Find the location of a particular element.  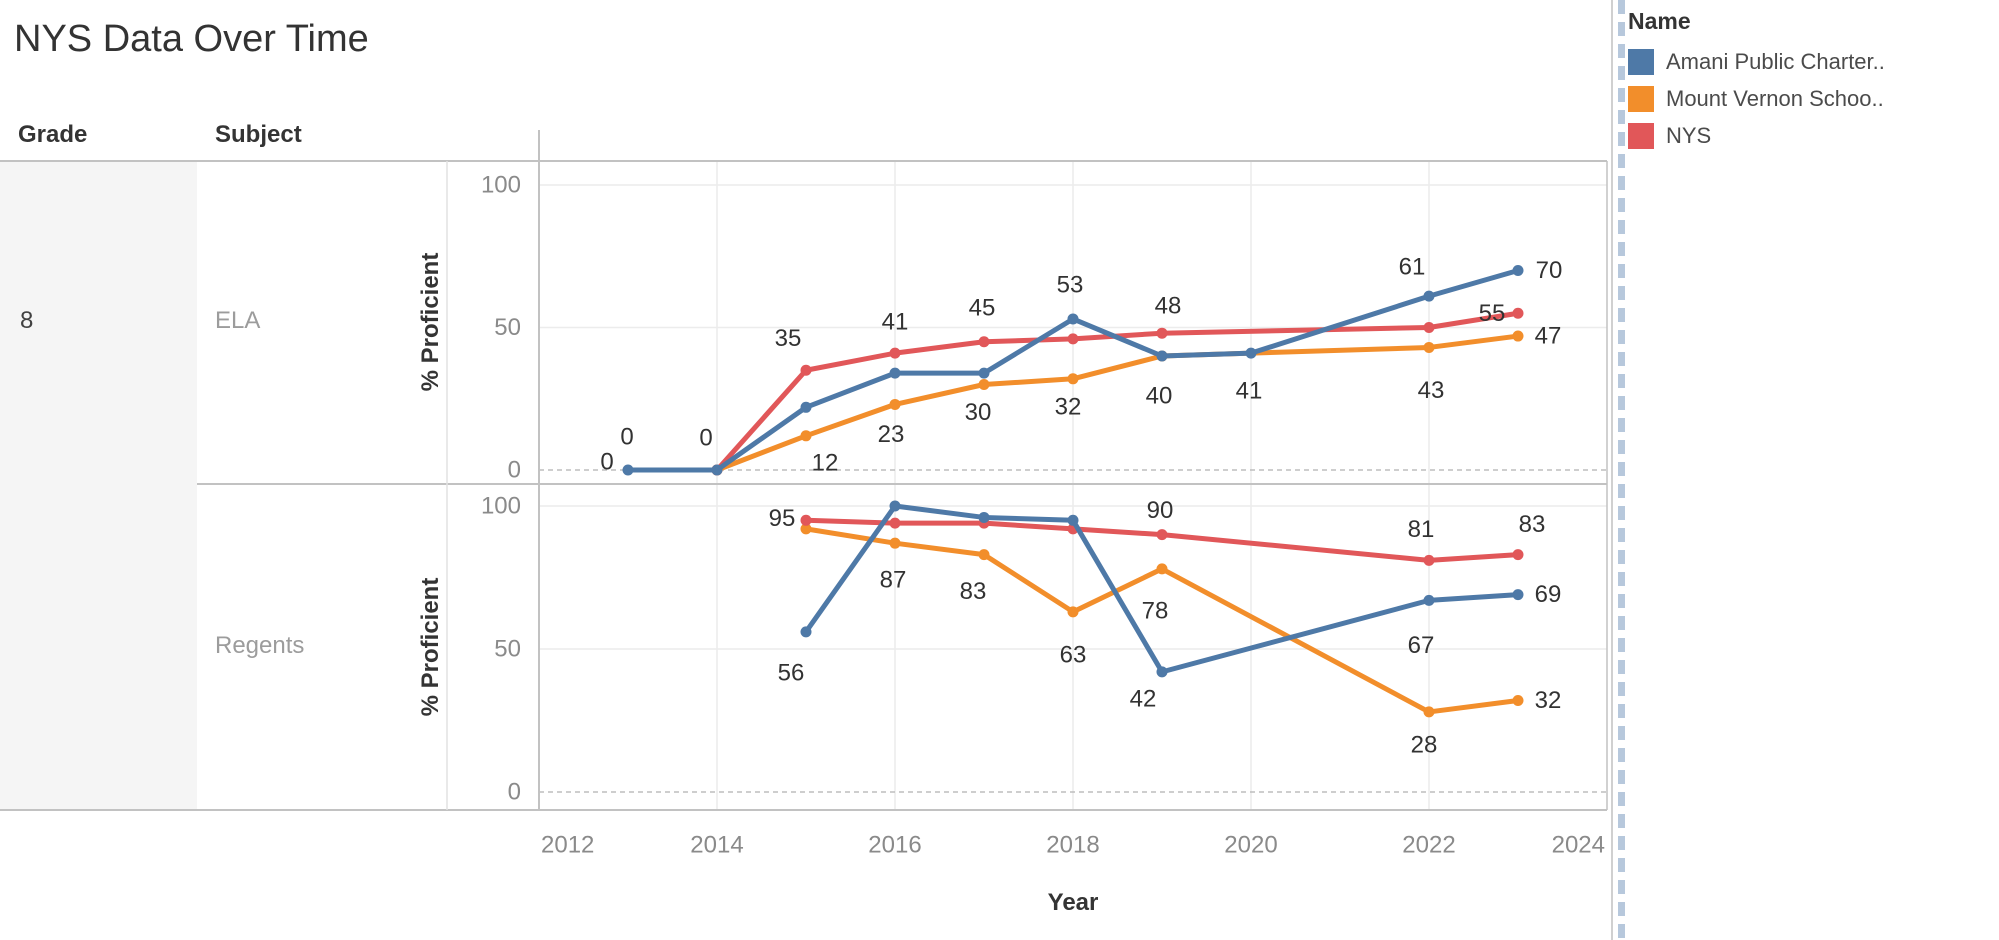

legend-item-label: Amani Public Charter.. is located at coordinates (1775, 61).